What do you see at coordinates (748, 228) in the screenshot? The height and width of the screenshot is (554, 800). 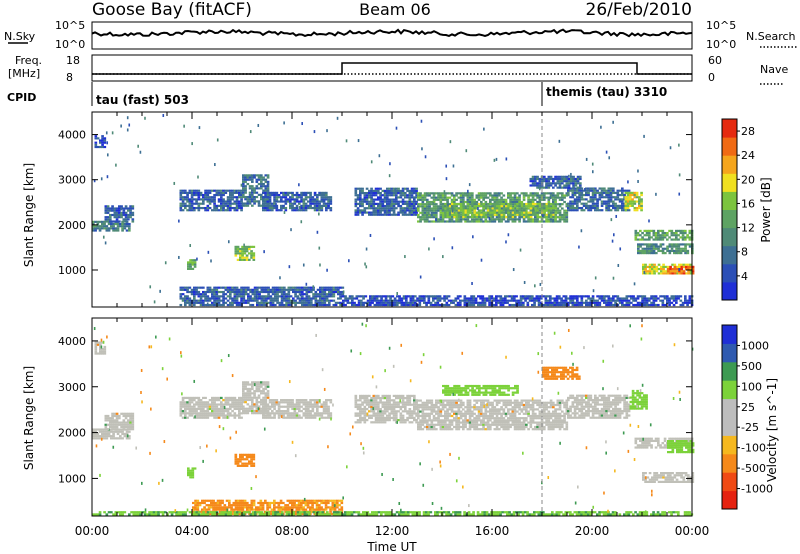 I see `colorbar-tick-label: 12` at bounding box center [748, 228].